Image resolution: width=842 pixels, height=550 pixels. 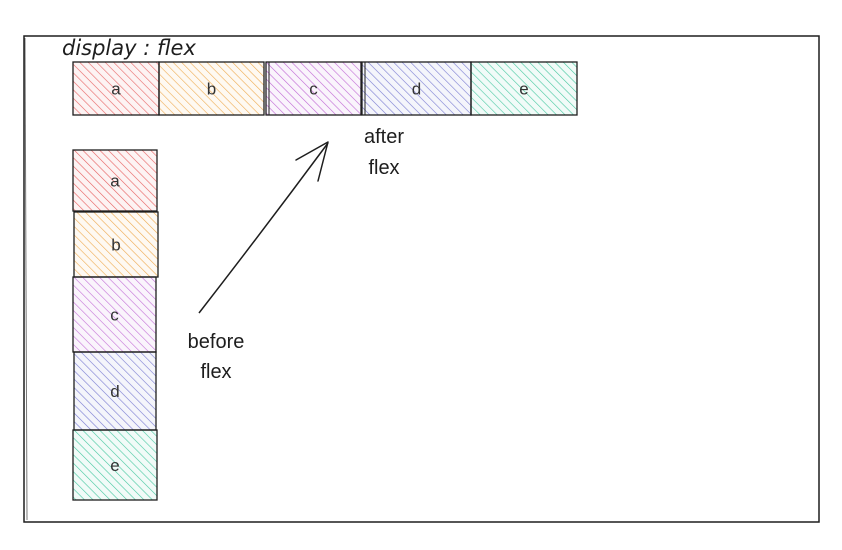 I want to click on row-box-e: e, so click(x=524, y=88).